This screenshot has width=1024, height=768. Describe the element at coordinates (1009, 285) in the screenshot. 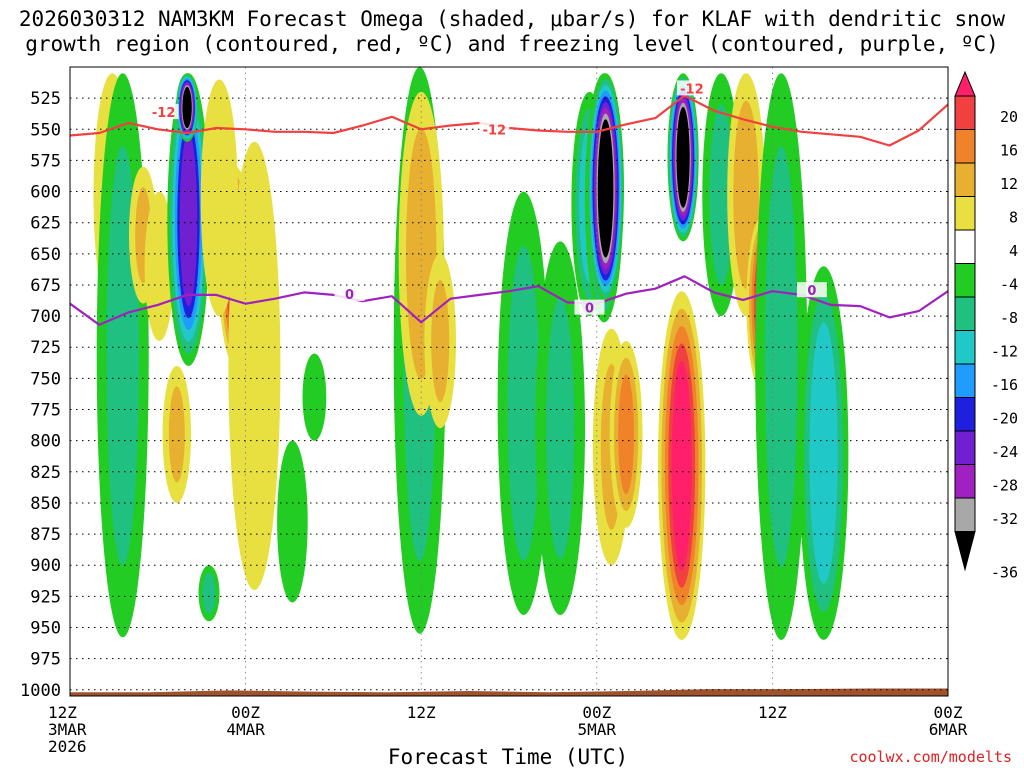

I see `colorbar-label: -4` at that location.